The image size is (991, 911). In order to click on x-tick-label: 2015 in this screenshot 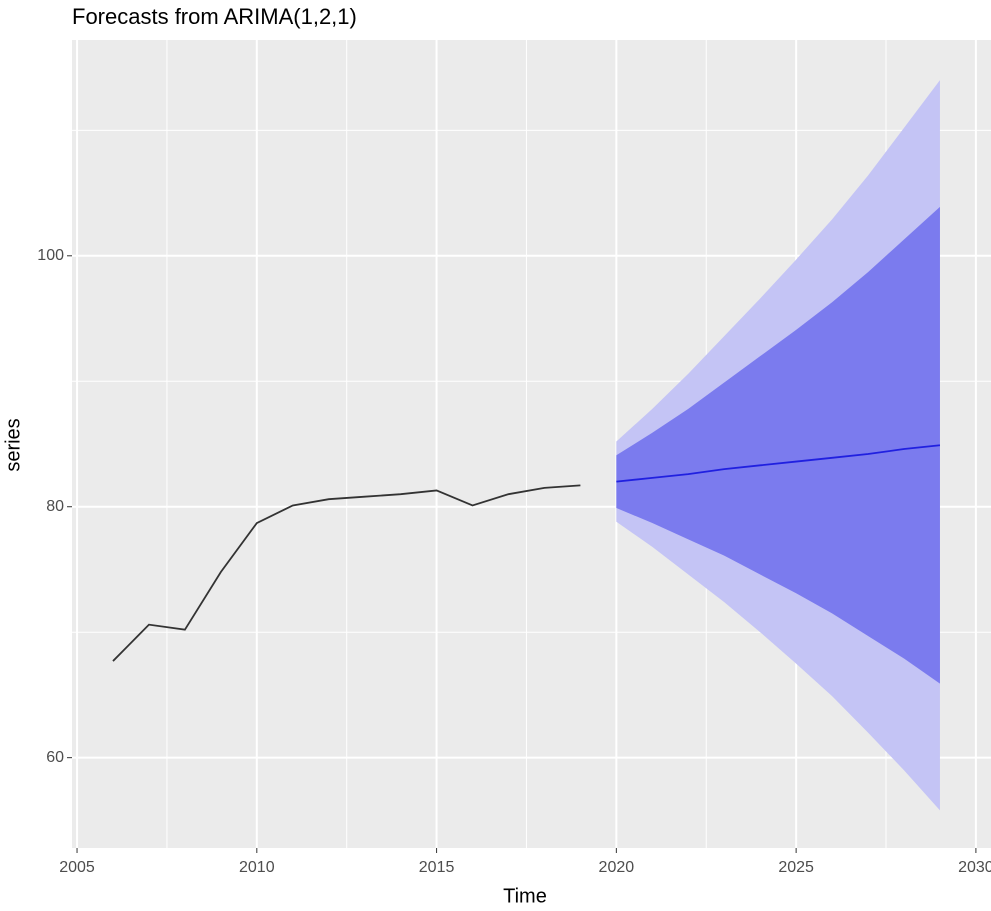, I will do `click(437, 867)`.